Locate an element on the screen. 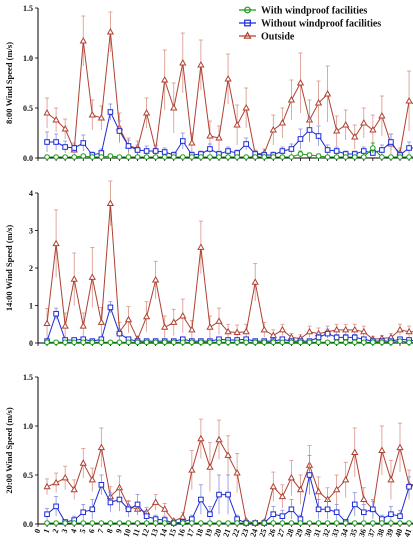  y-tick-label: 1.0 is located at coordinates (28, 426).